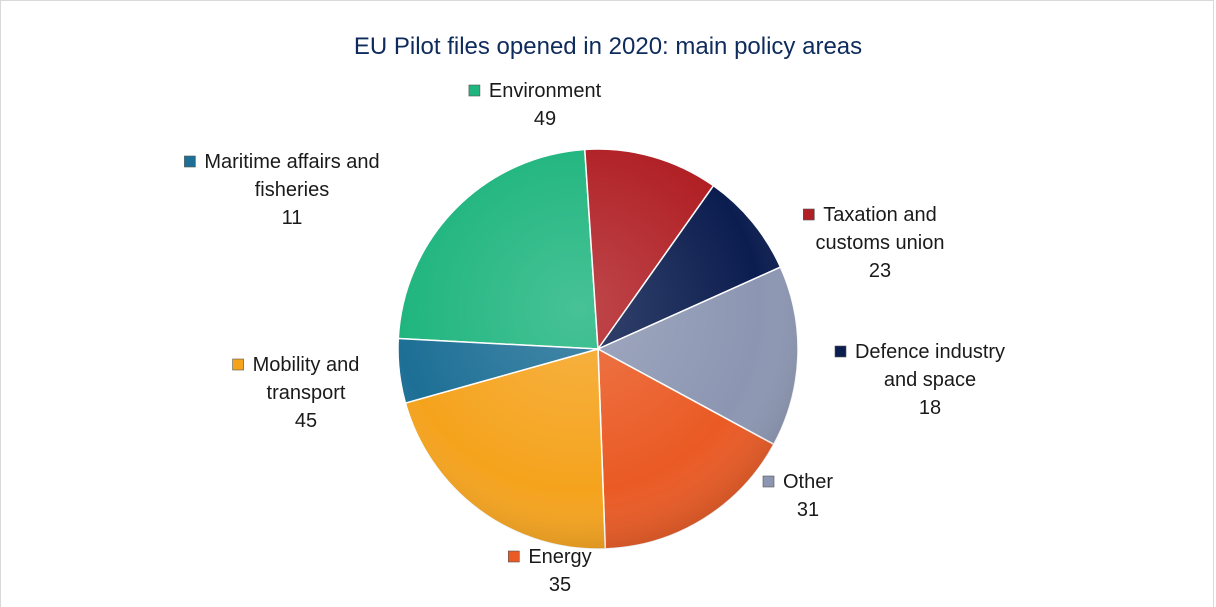 This screenshot has height=607, width=1216. I want to click on data-label-category: fisheries, so click(292, 190).